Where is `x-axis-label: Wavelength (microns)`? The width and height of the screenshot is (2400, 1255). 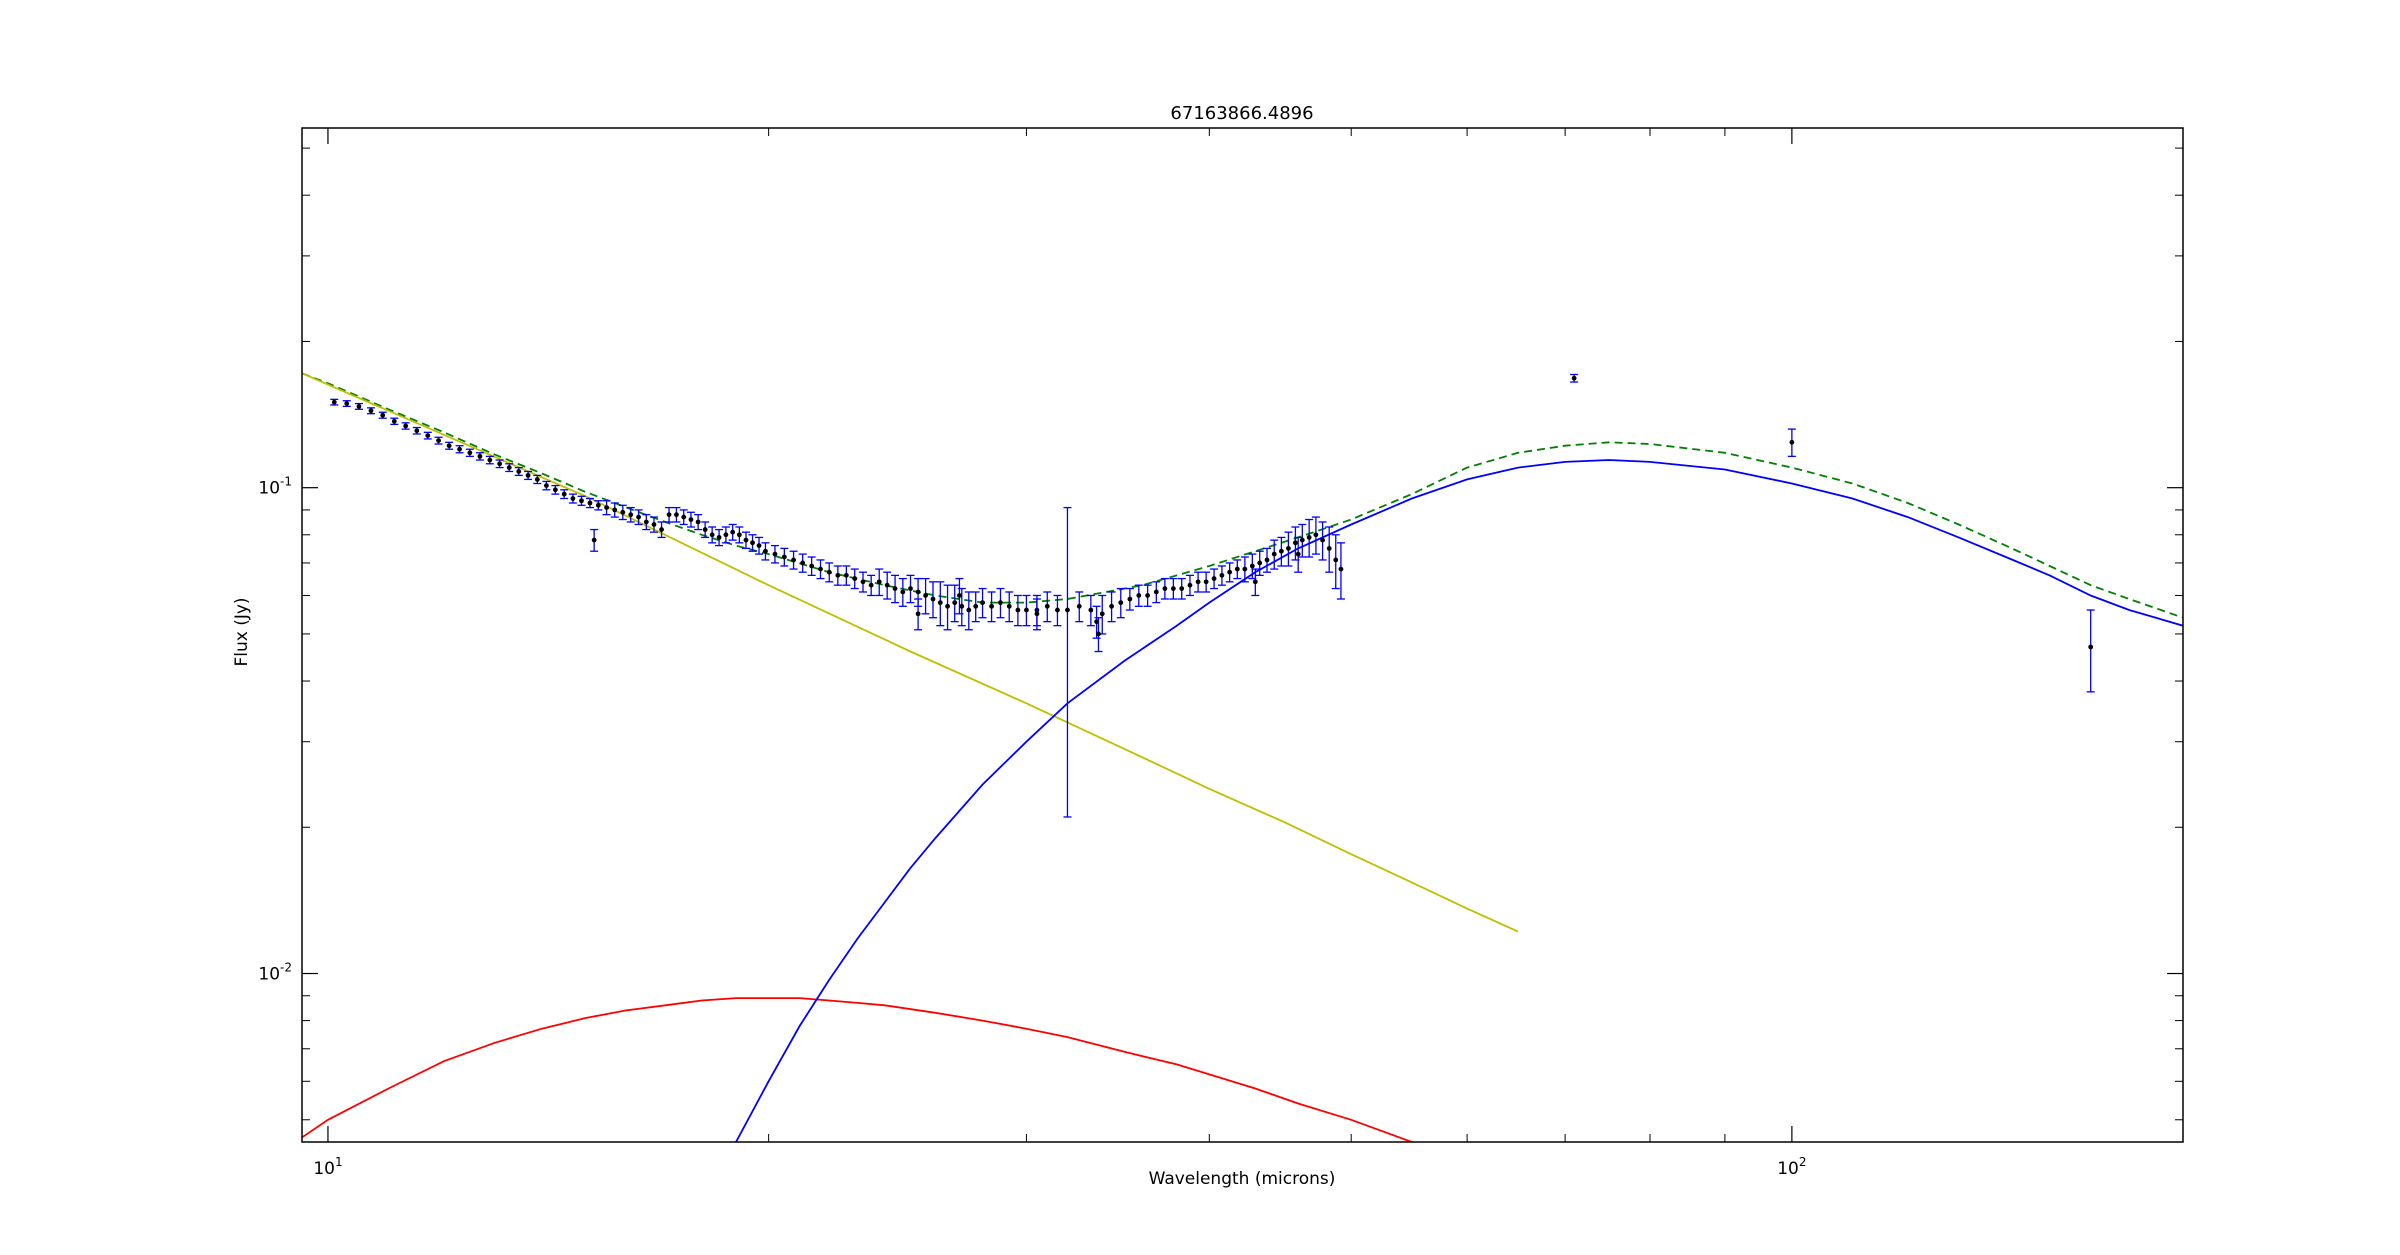 x-axis-label: Wavelength (microns) is located at coordinates (1242, 1179).